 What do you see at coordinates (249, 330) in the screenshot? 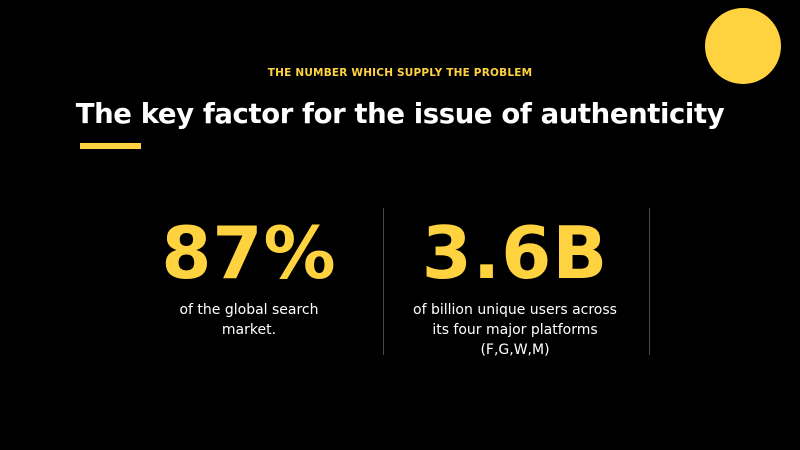
I see `stat-description-line: market.` at bounding box center [249, 330].